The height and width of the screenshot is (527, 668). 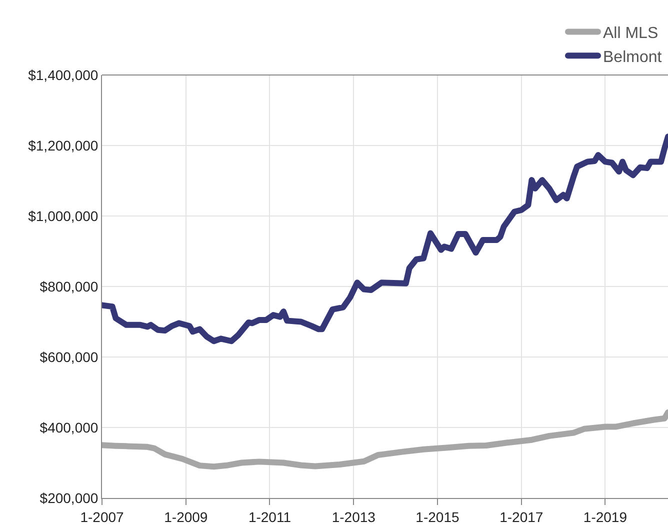 I want to click on legend-label: Belmont, so click(x=632, y=57).